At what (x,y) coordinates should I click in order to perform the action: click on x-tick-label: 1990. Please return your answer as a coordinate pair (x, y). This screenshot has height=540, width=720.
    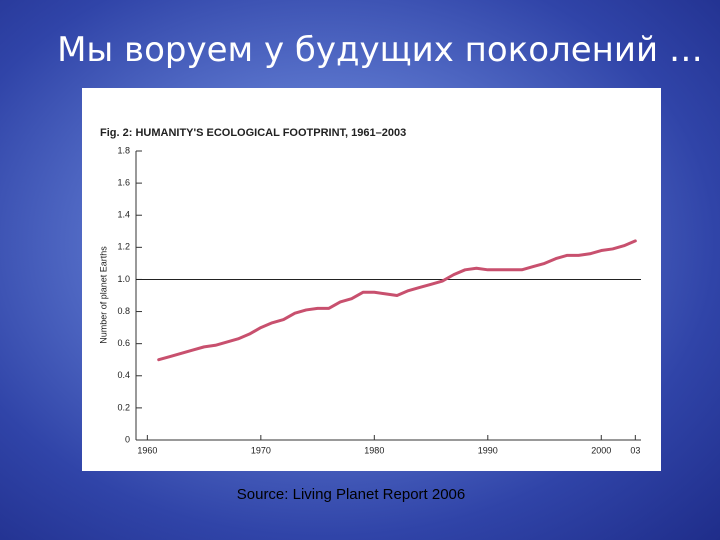
    Looking at the image, I should click on (488, 450).